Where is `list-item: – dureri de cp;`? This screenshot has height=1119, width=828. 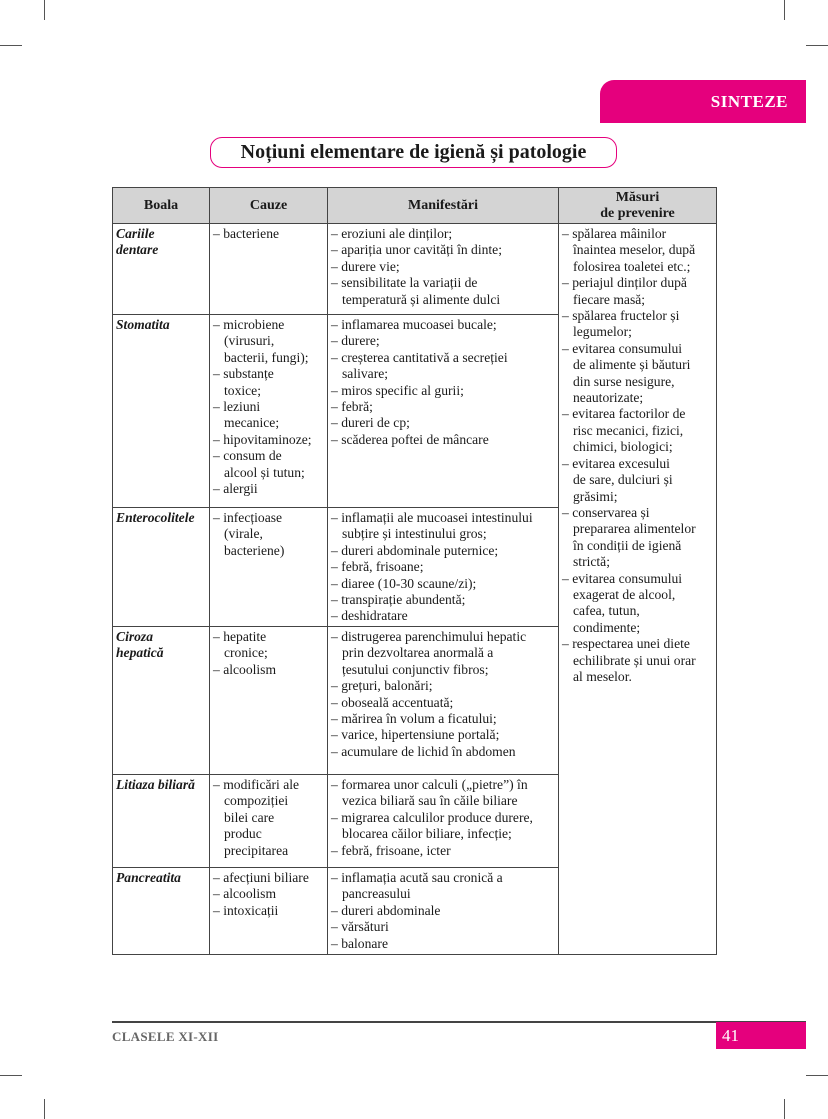
list-item: – dureri de cp; is located at coordinates (370, 423).